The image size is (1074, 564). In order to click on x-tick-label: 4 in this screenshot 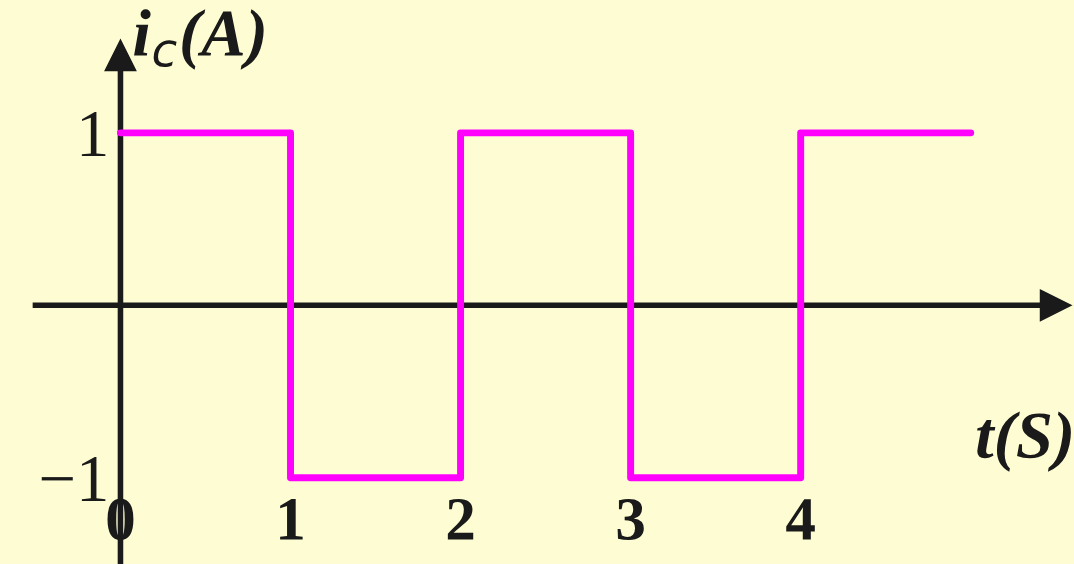, I will do `click(800, 519)`.